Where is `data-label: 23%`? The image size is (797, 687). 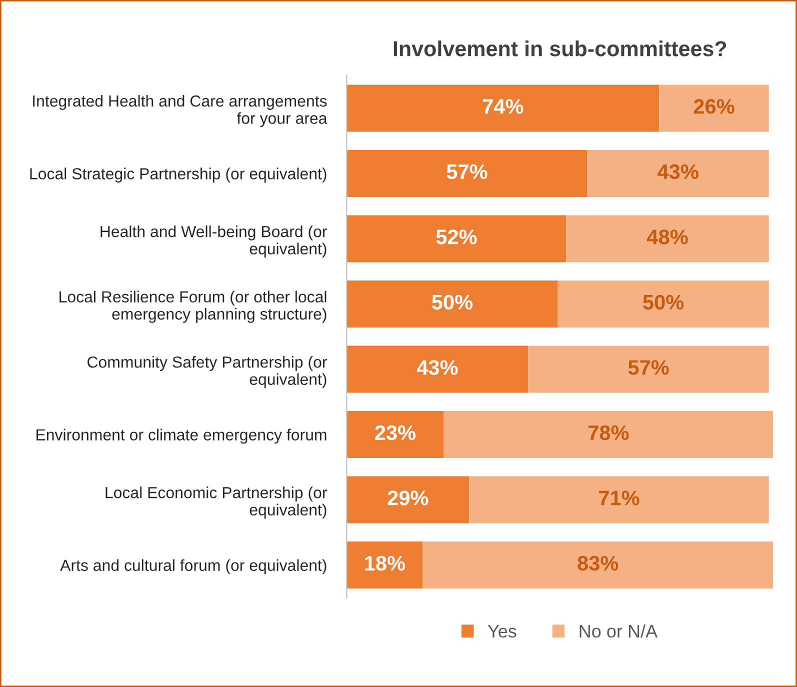 data-label: 23% is located at coordinates (395, 432).